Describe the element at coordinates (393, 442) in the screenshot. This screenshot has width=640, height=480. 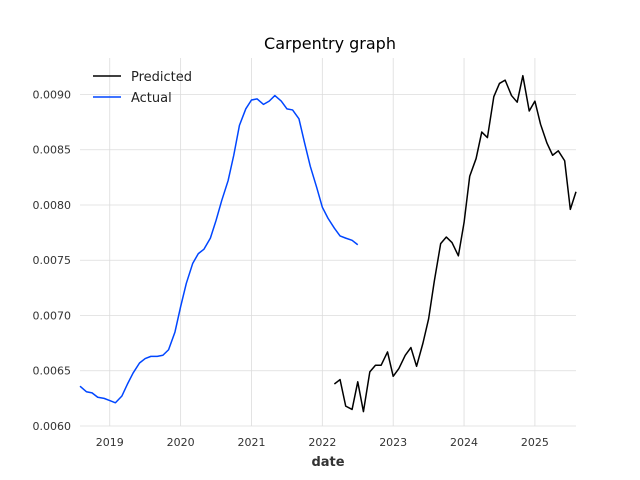
I see `x-tick-label: 2023` at that location.